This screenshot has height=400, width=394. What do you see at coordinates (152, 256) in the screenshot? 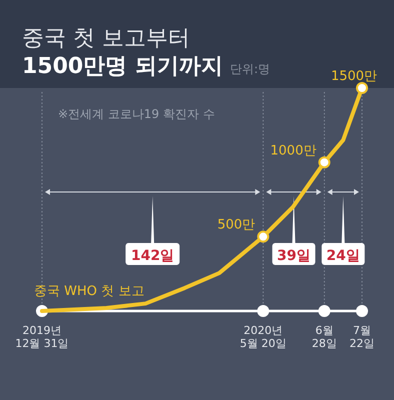
I see `annotation: 142일` at bounding box center [152, 256].